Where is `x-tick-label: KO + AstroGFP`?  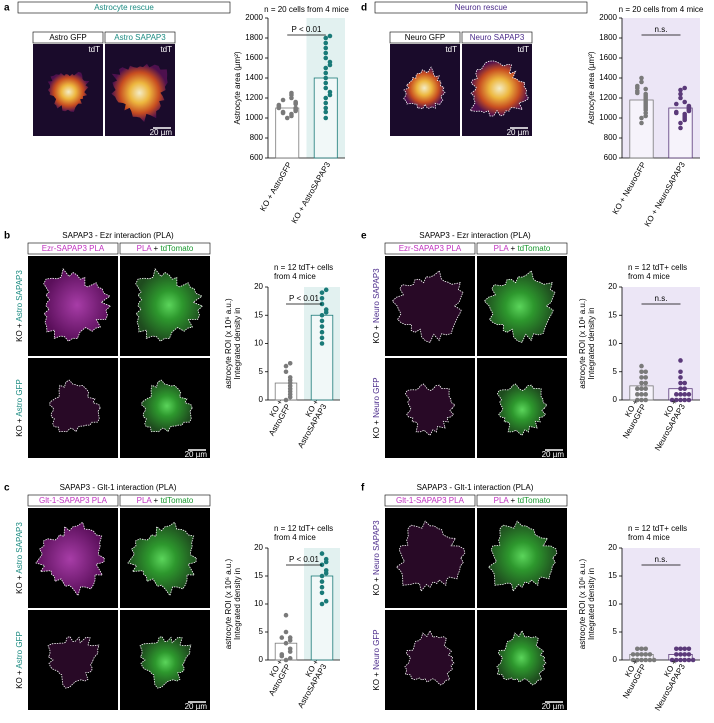
x-tick-label: KO + AstroGFP is located at coordinates (275, 187).